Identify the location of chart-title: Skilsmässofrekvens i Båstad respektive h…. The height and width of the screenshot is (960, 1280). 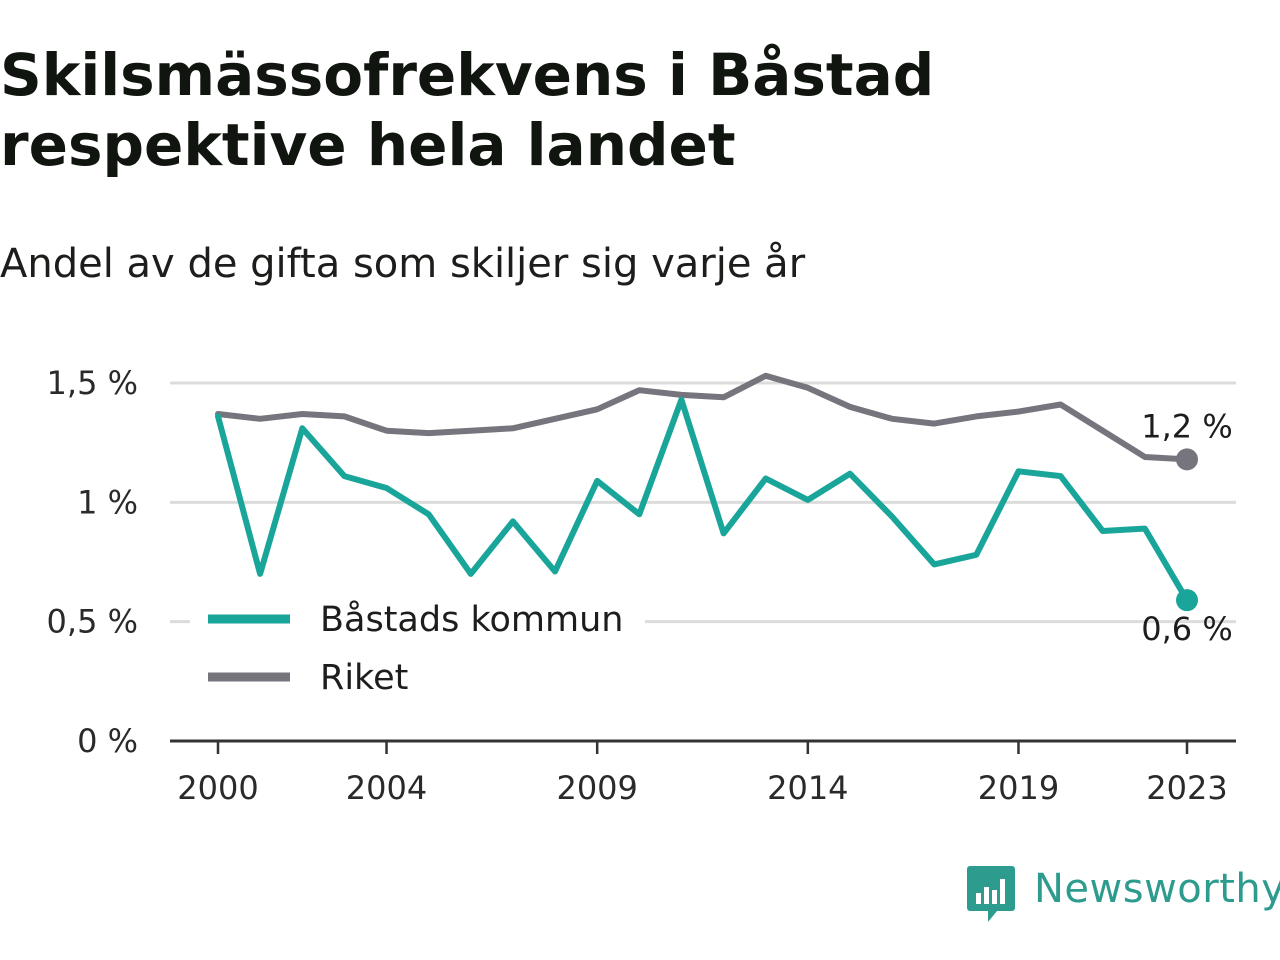
(467, 110).